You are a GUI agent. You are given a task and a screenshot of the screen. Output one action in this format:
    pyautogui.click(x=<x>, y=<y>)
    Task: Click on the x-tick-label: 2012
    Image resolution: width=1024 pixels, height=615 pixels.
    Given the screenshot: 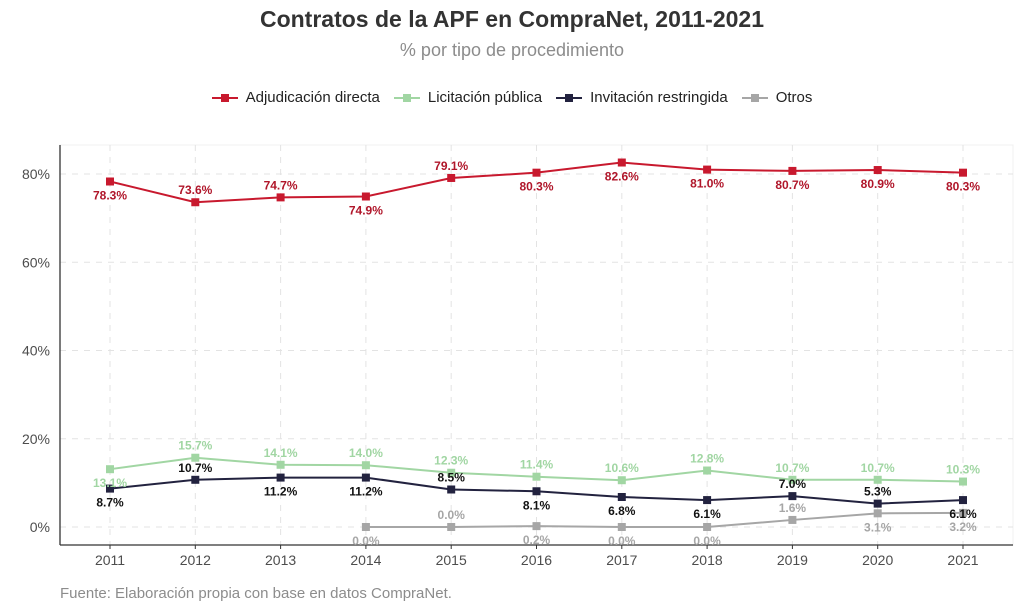 What is the action you would take?
    pyautogui.click(x=195, y=560)
    